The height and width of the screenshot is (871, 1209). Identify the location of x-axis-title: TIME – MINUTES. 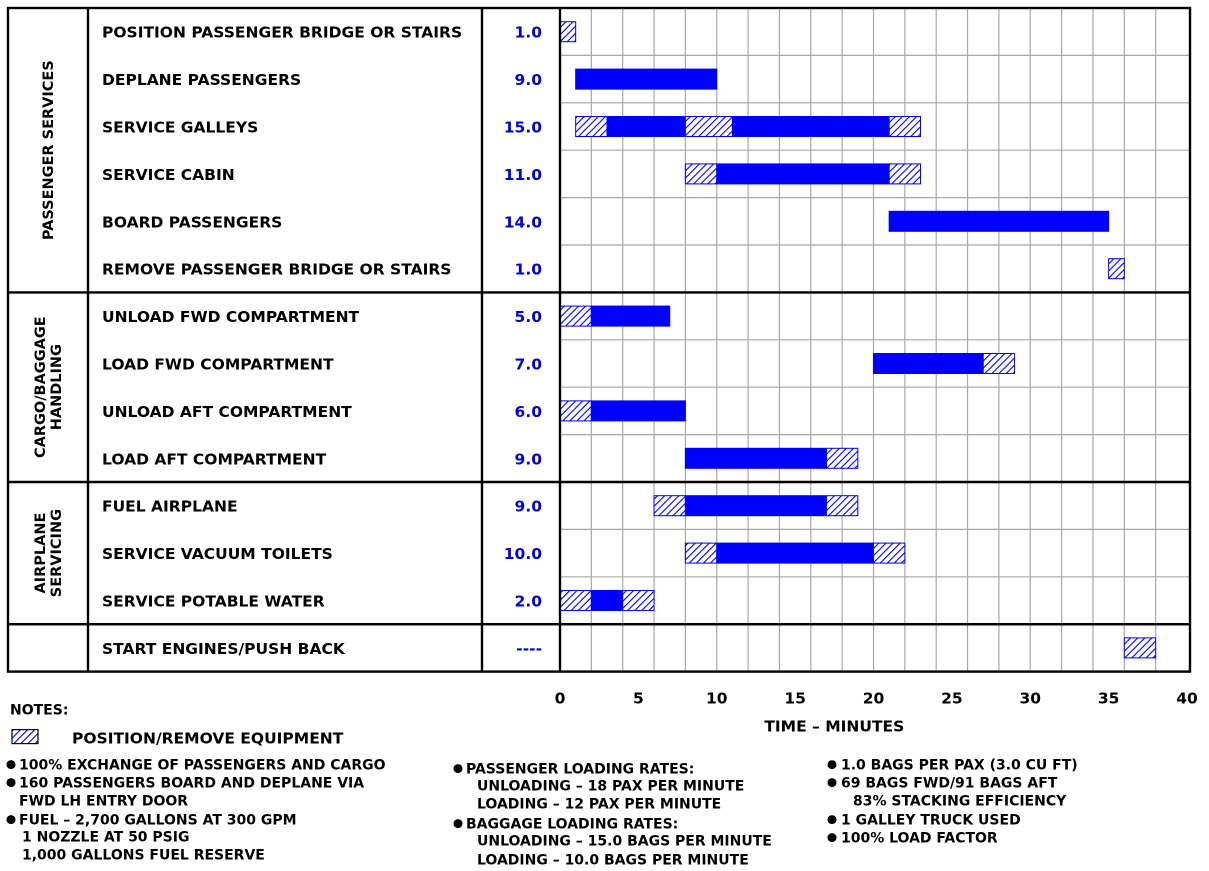
(834, 727).